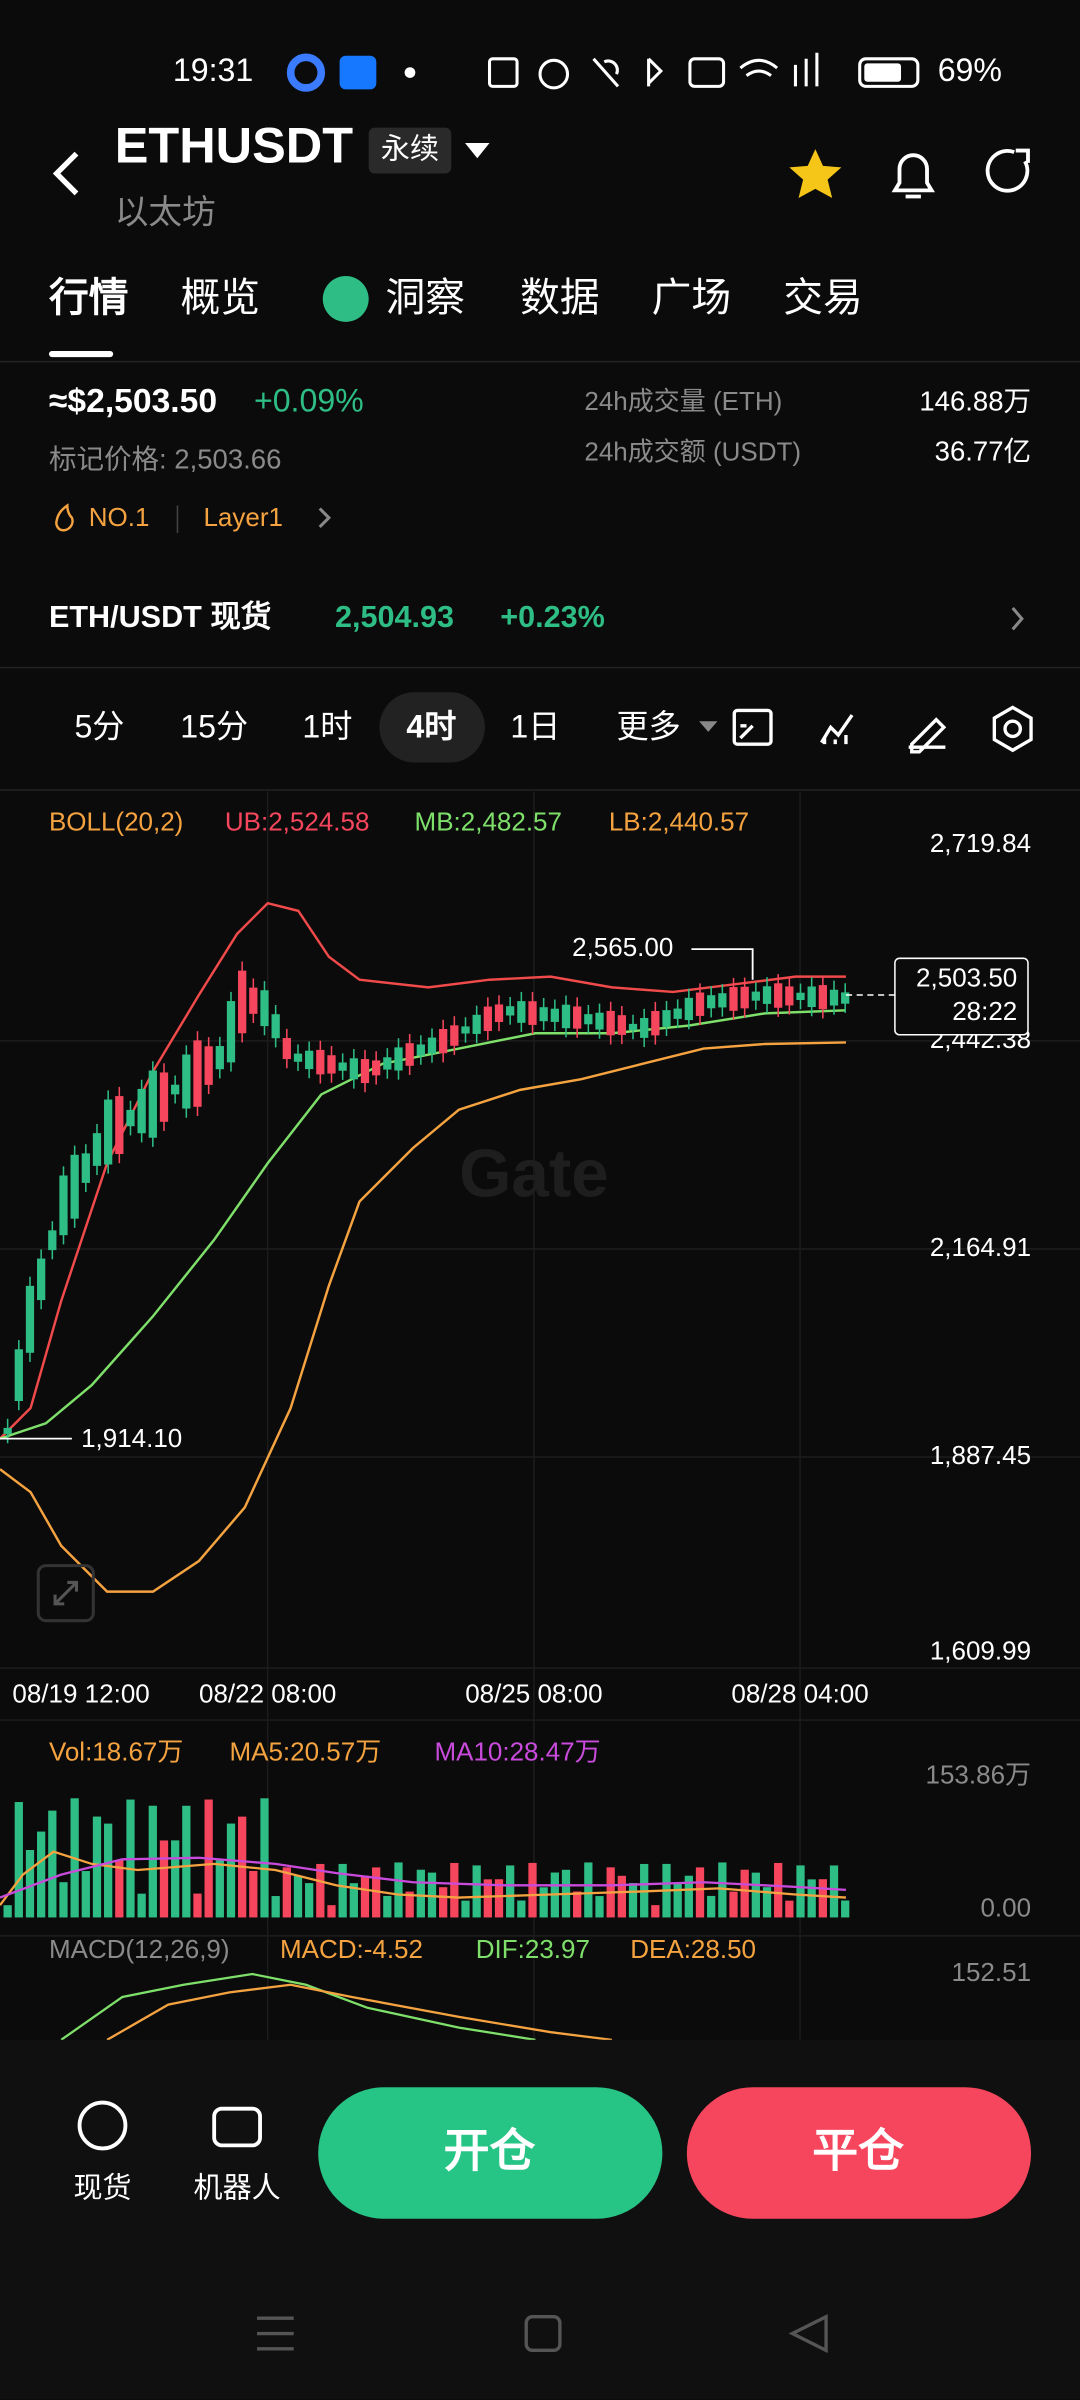  Describe the element at coordinates (679, 822) in the screenshot. I see `boll-lb: LB:2,440.57` at that location.